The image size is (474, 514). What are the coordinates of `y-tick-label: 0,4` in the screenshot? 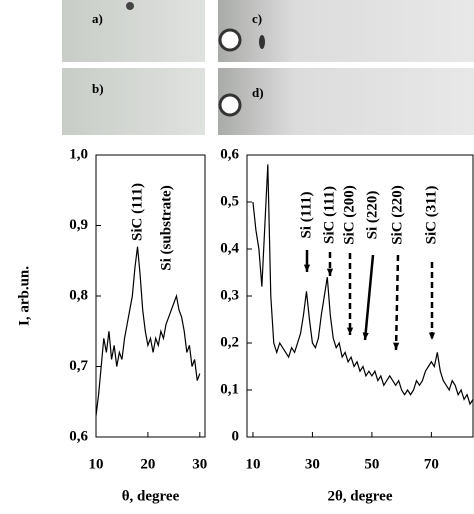 It's located at (229, 248).